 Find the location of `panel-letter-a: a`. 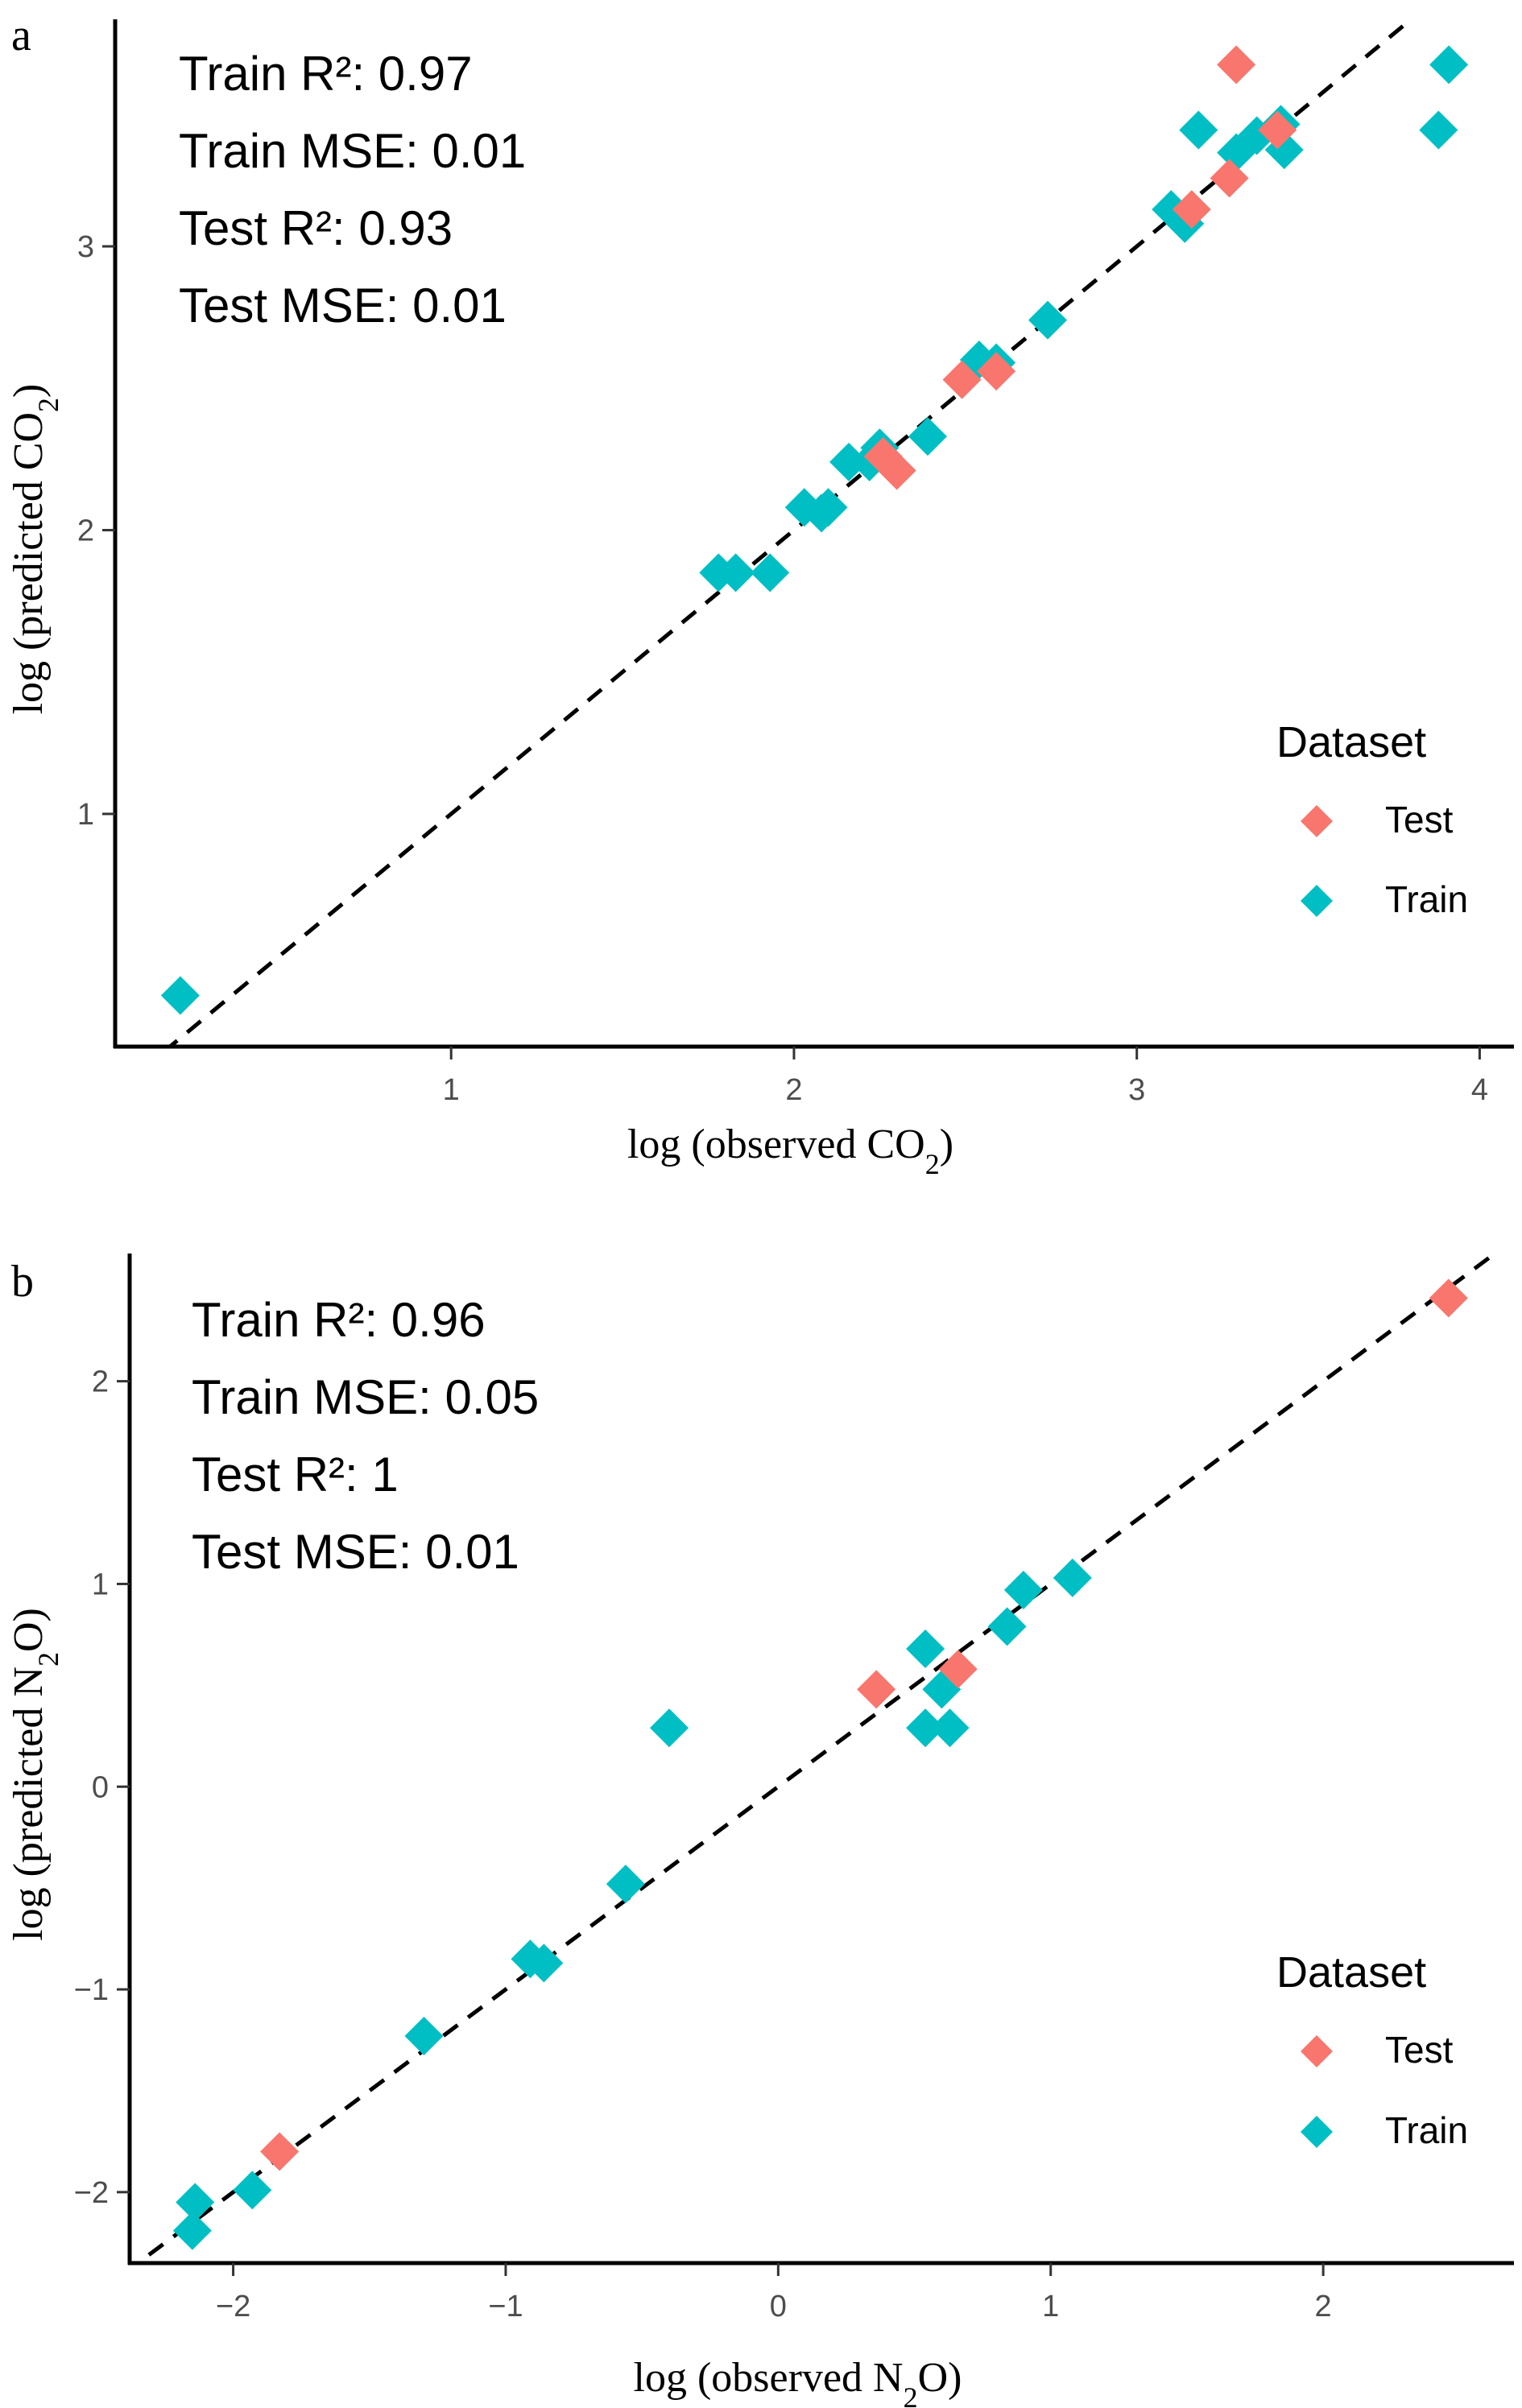

panel-letter-a: a is located at coordinates (21, 35).